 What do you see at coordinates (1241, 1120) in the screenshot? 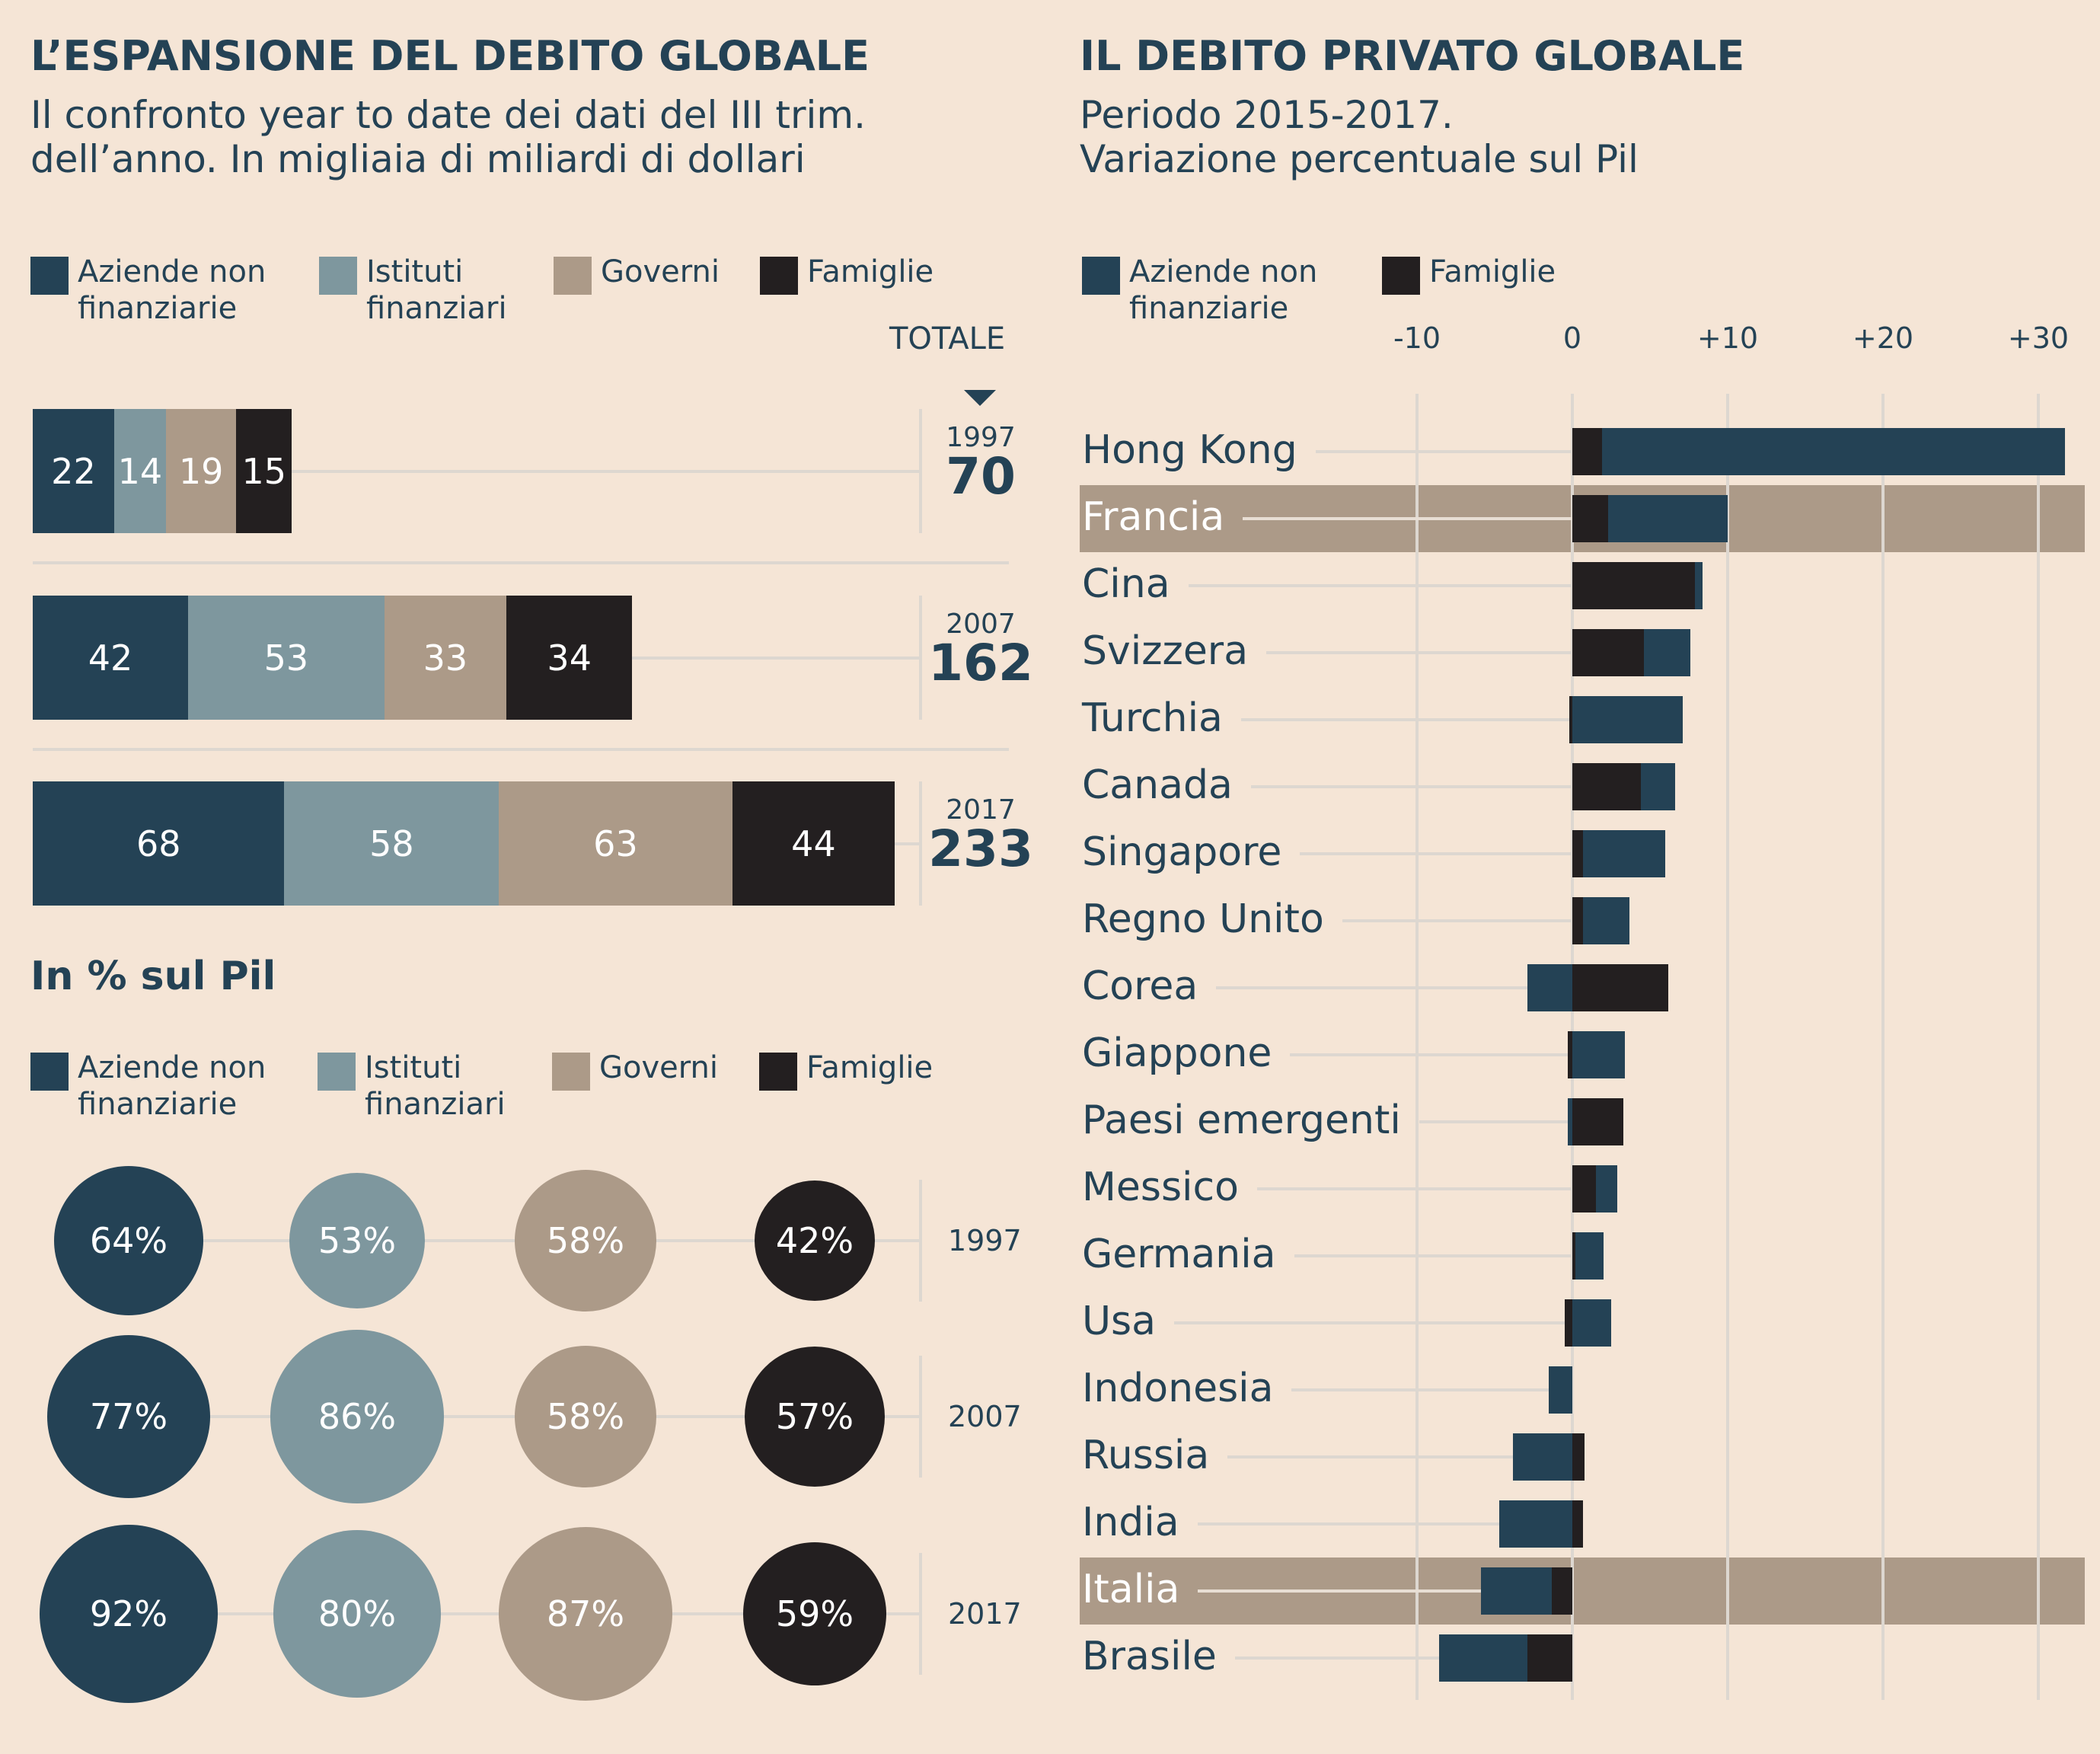
I see `country-label: Paesi emergenti` at bounding box center [1241, 1120].